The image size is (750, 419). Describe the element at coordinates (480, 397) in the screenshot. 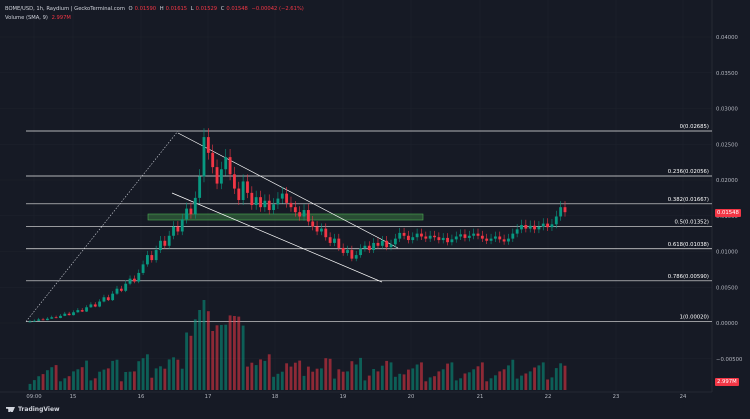

I see `time-tick-label: 21` at that location.